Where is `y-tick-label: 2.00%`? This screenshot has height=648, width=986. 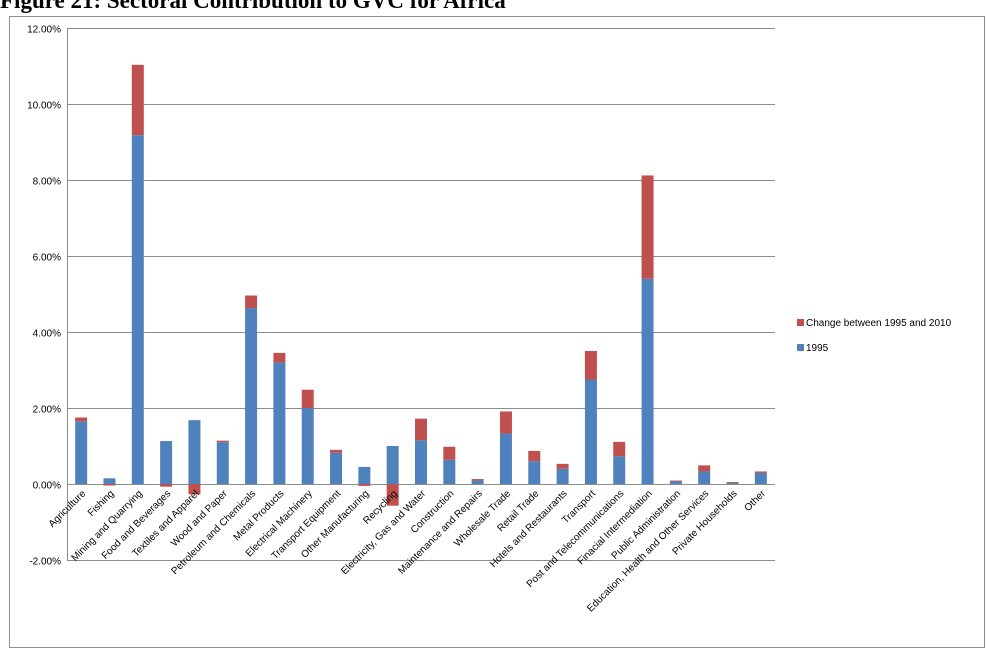
y-tick-label: 2.00% is located at coordinates (47, 410).